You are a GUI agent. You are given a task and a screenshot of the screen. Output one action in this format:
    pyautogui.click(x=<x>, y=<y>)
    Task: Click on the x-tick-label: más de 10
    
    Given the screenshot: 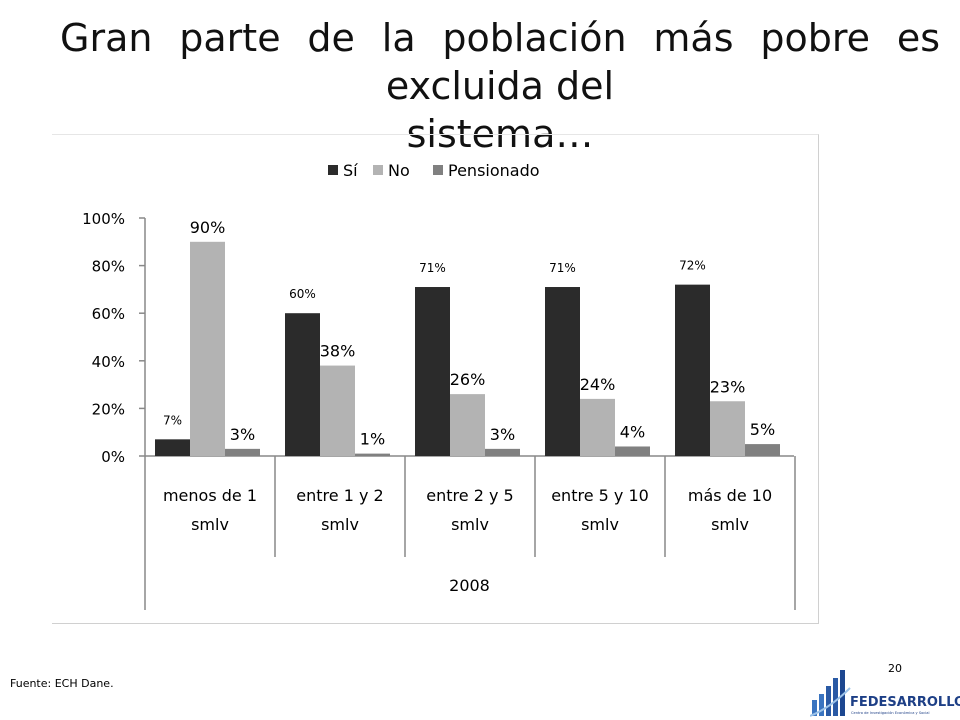 What is the action you would take?
    pyautogui.click(x=730, y=495)
    